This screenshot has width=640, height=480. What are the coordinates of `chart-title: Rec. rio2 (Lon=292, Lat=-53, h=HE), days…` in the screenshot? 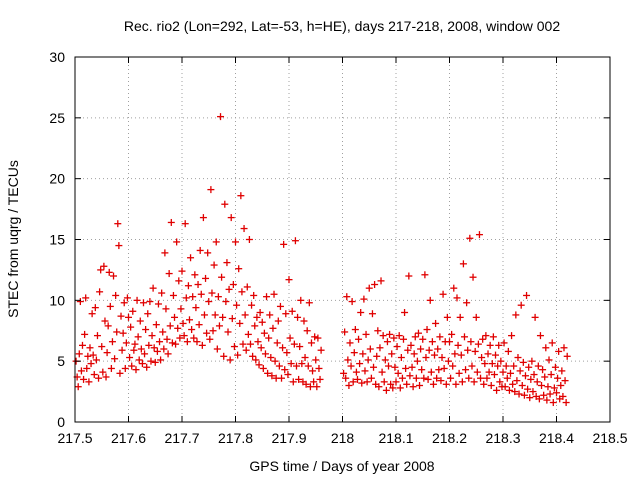 It's located at (342, 26).